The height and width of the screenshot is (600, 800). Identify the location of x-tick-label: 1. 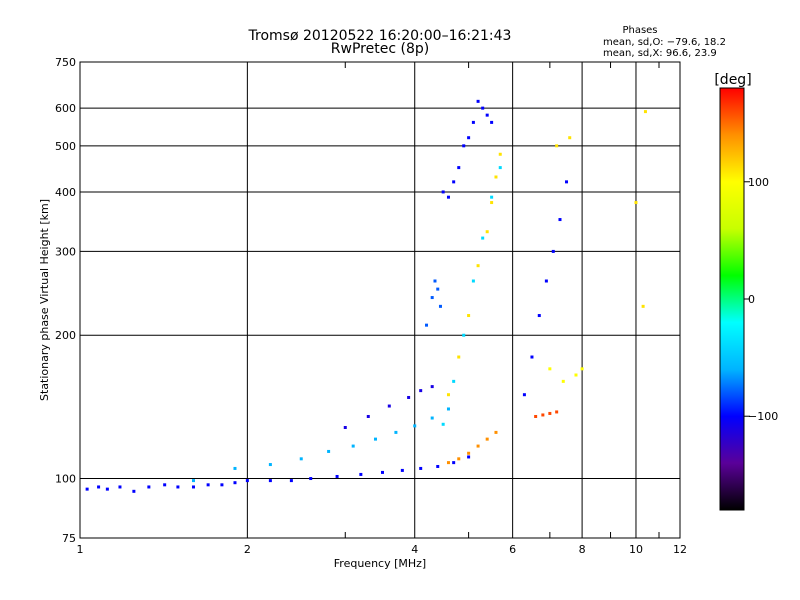
(80, 549).